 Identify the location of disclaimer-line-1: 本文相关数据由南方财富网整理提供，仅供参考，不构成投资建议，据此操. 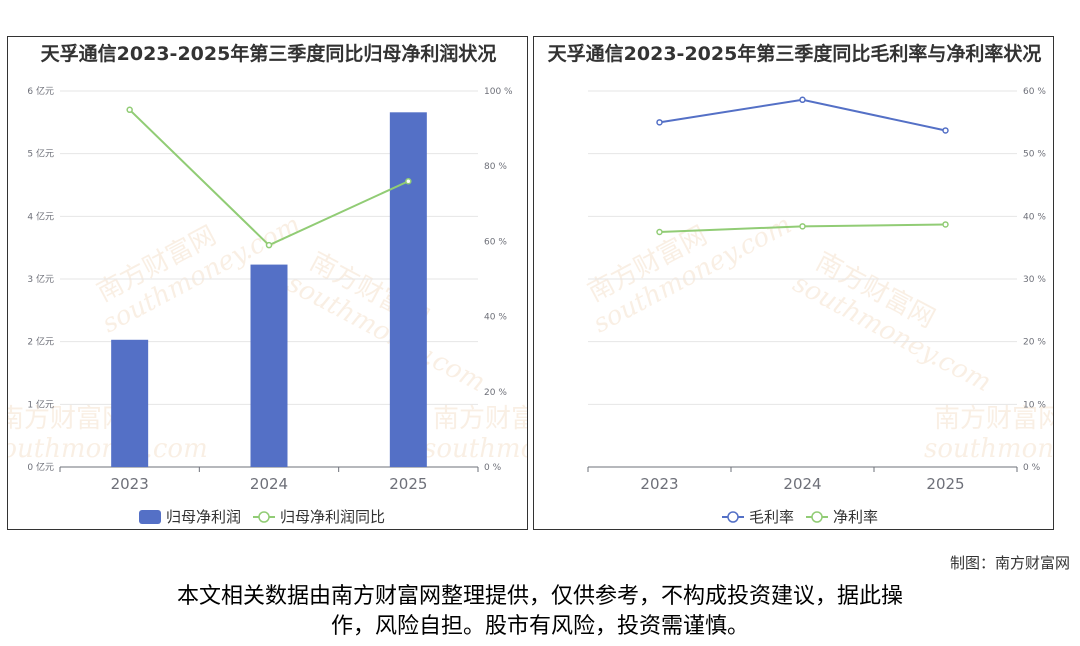
(539, 596).